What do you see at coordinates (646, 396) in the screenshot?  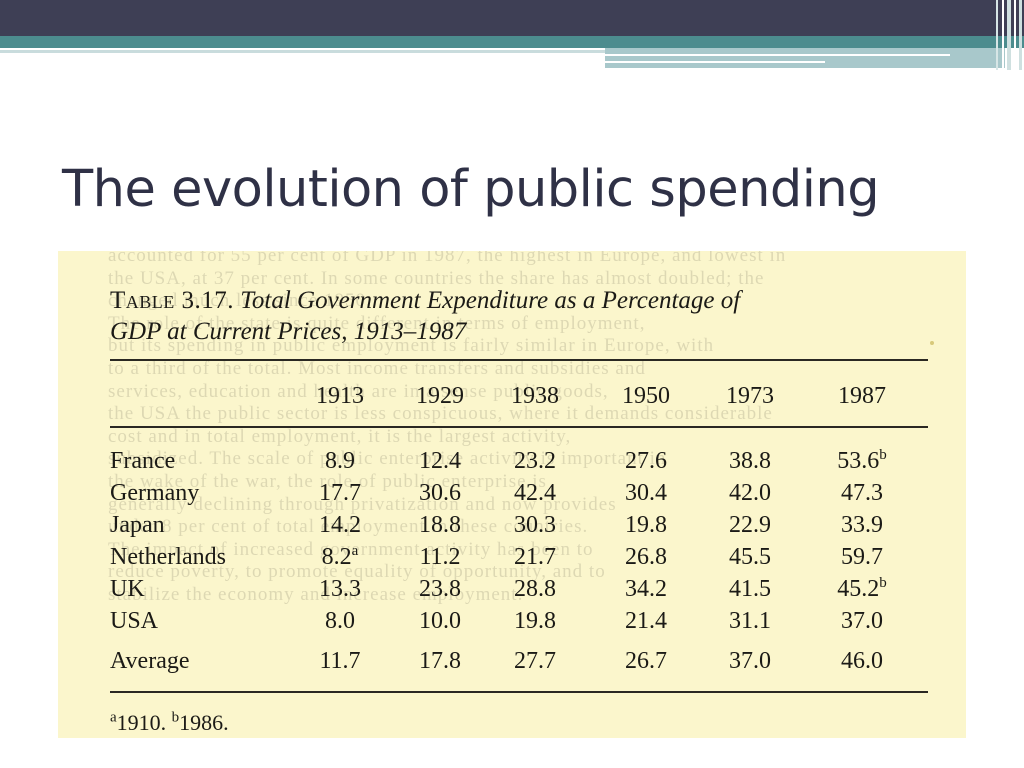 I see `column-header: 1950` at bounding box center [646, 396].